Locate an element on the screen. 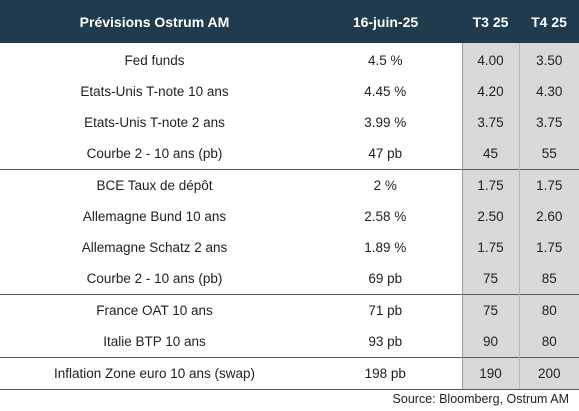 This screenshot has width=579, height=411. table-row: Etats-Unis T-note 2 ans 3.99 % 3.75 3.75 is located at coordinates (289, 122).